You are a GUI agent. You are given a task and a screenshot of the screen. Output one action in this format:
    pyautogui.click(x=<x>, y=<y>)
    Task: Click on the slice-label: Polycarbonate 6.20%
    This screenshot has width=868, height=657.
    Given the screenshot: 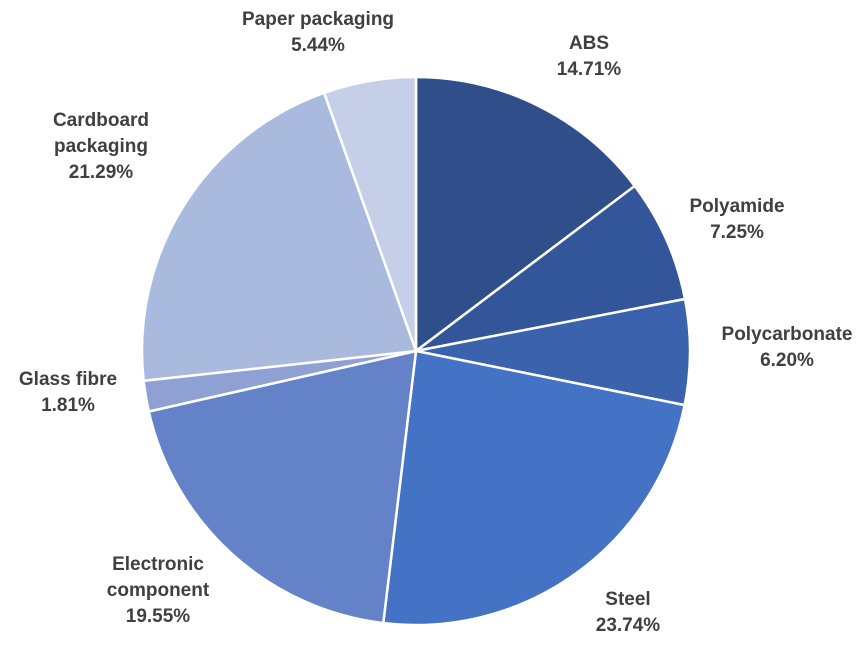 What is the action you would take?
    pyautogui.click(x=787, y=347)
    